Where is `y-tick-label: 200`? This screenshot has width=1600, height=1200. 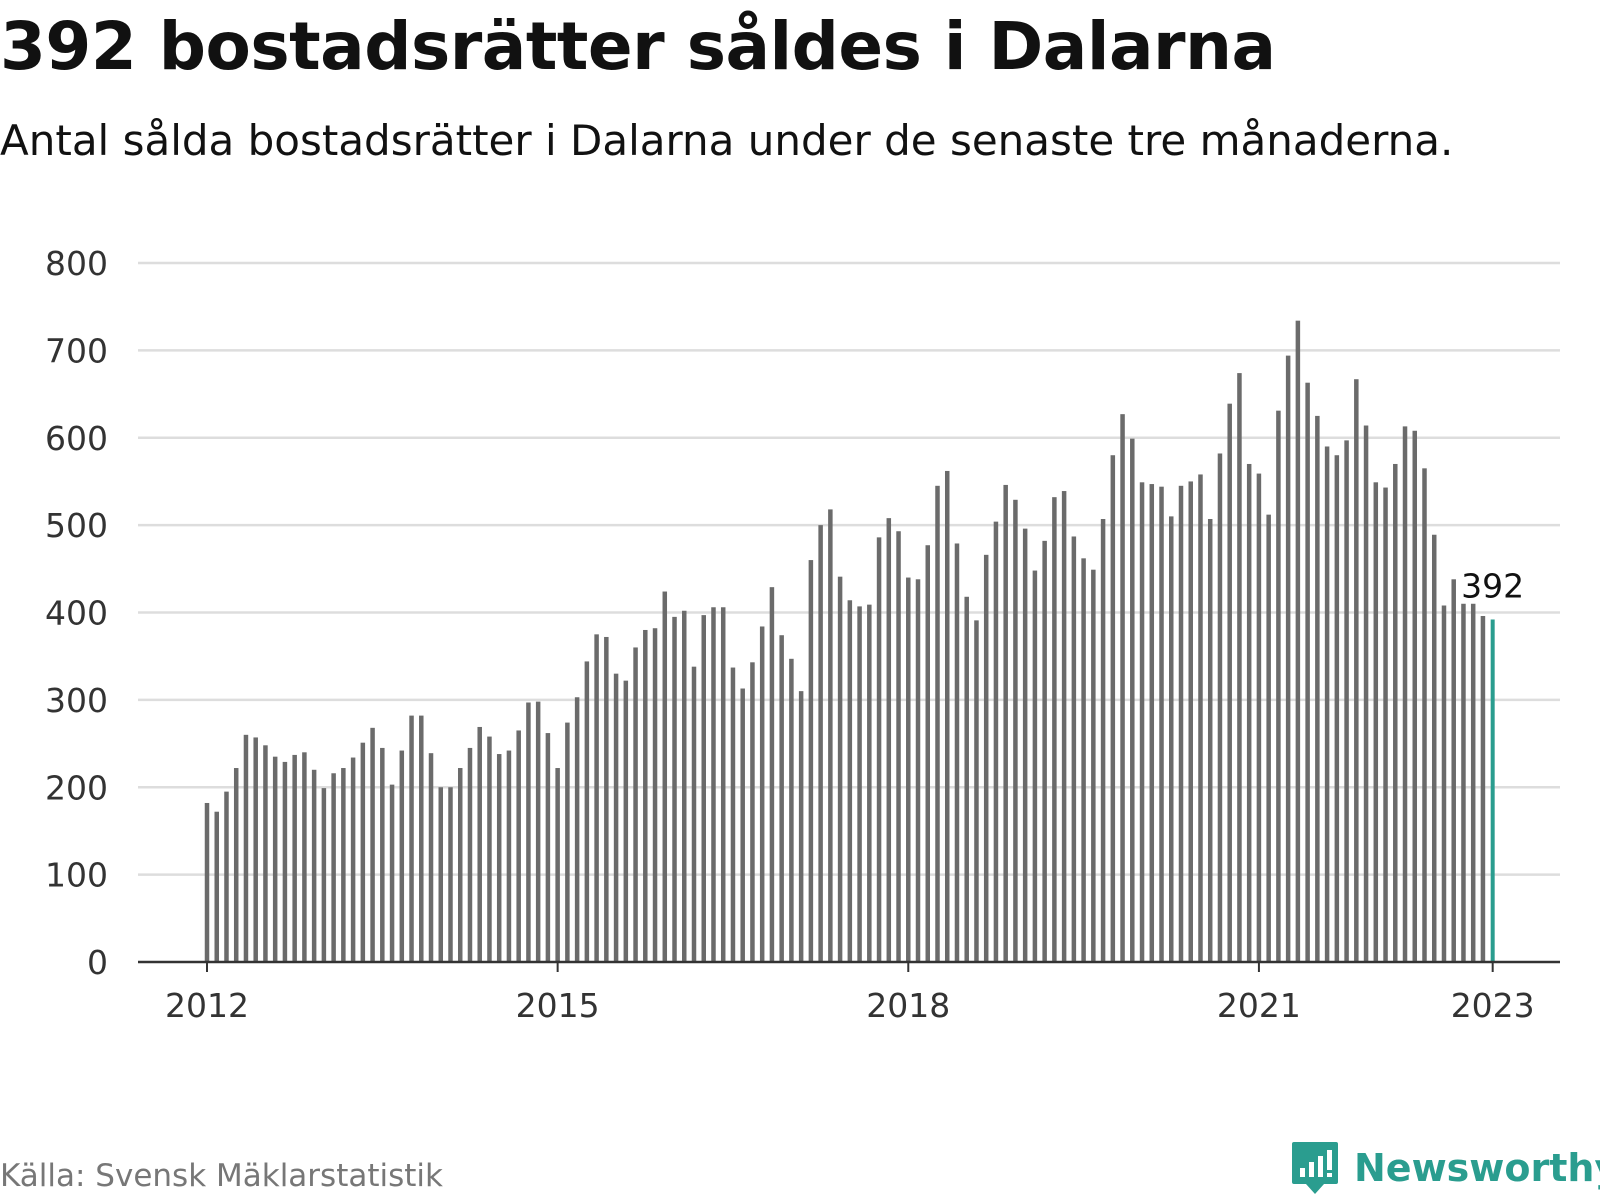
y-tick-label: 200 is located at coordinates (76, 787).